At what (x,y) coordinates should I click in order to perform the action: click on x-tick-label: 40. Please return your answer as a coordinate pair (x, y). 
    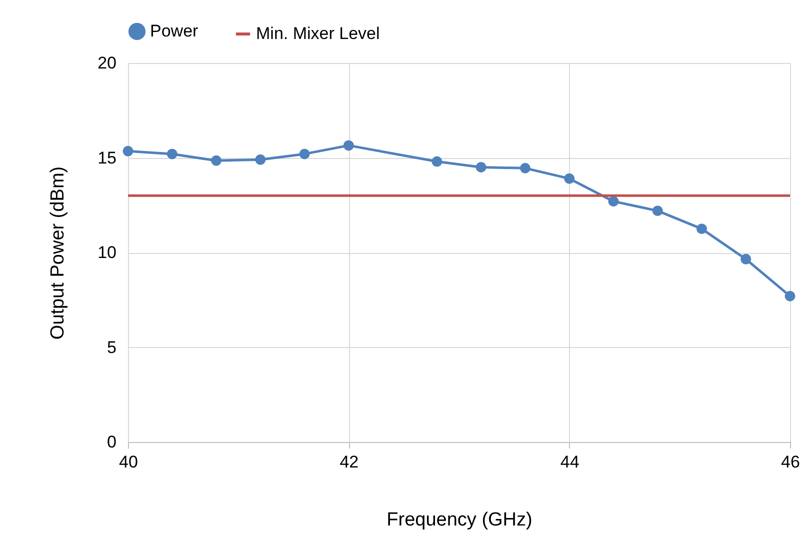
    Looking at the image, I should click on (128, 462).